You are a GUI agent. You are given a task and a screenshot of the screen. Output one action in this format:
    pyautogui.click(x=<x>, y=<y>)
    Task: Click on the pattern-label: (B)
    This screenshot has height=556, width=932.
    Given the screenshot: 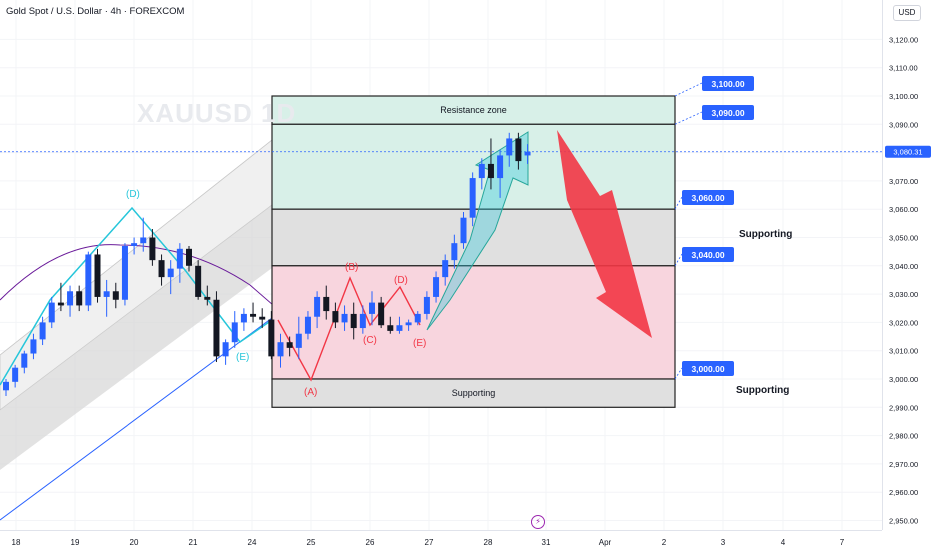 What is the action you would take?
    pyautogui.click(x=351, y=267)
    